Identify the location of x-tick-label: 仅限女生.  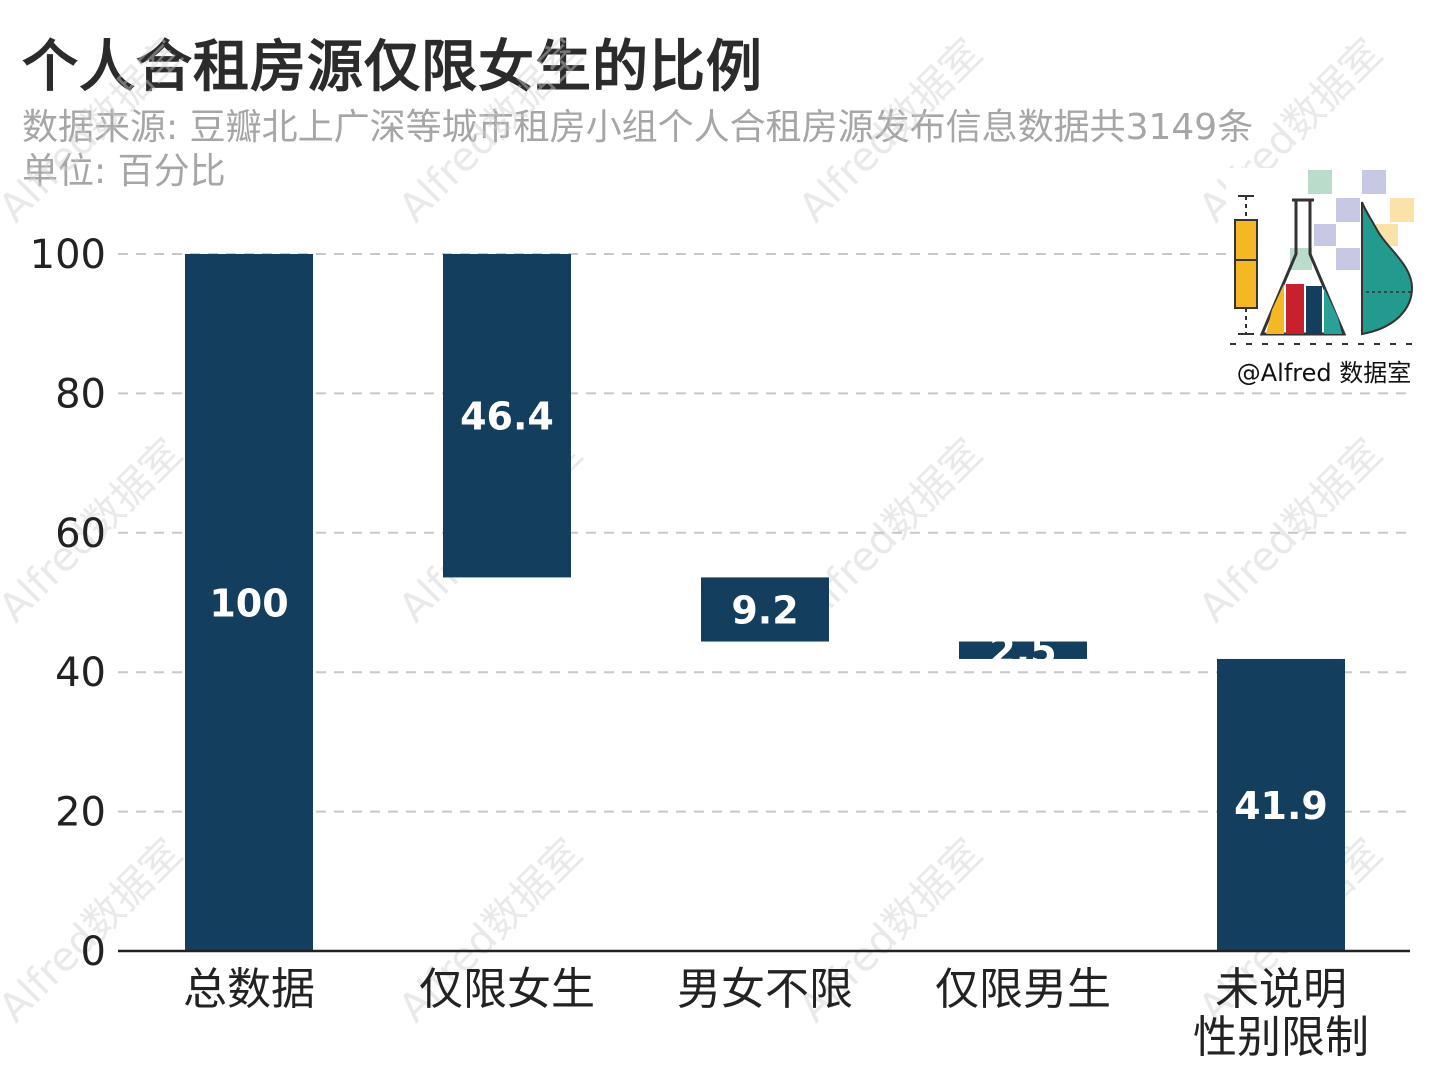
(507, 989).